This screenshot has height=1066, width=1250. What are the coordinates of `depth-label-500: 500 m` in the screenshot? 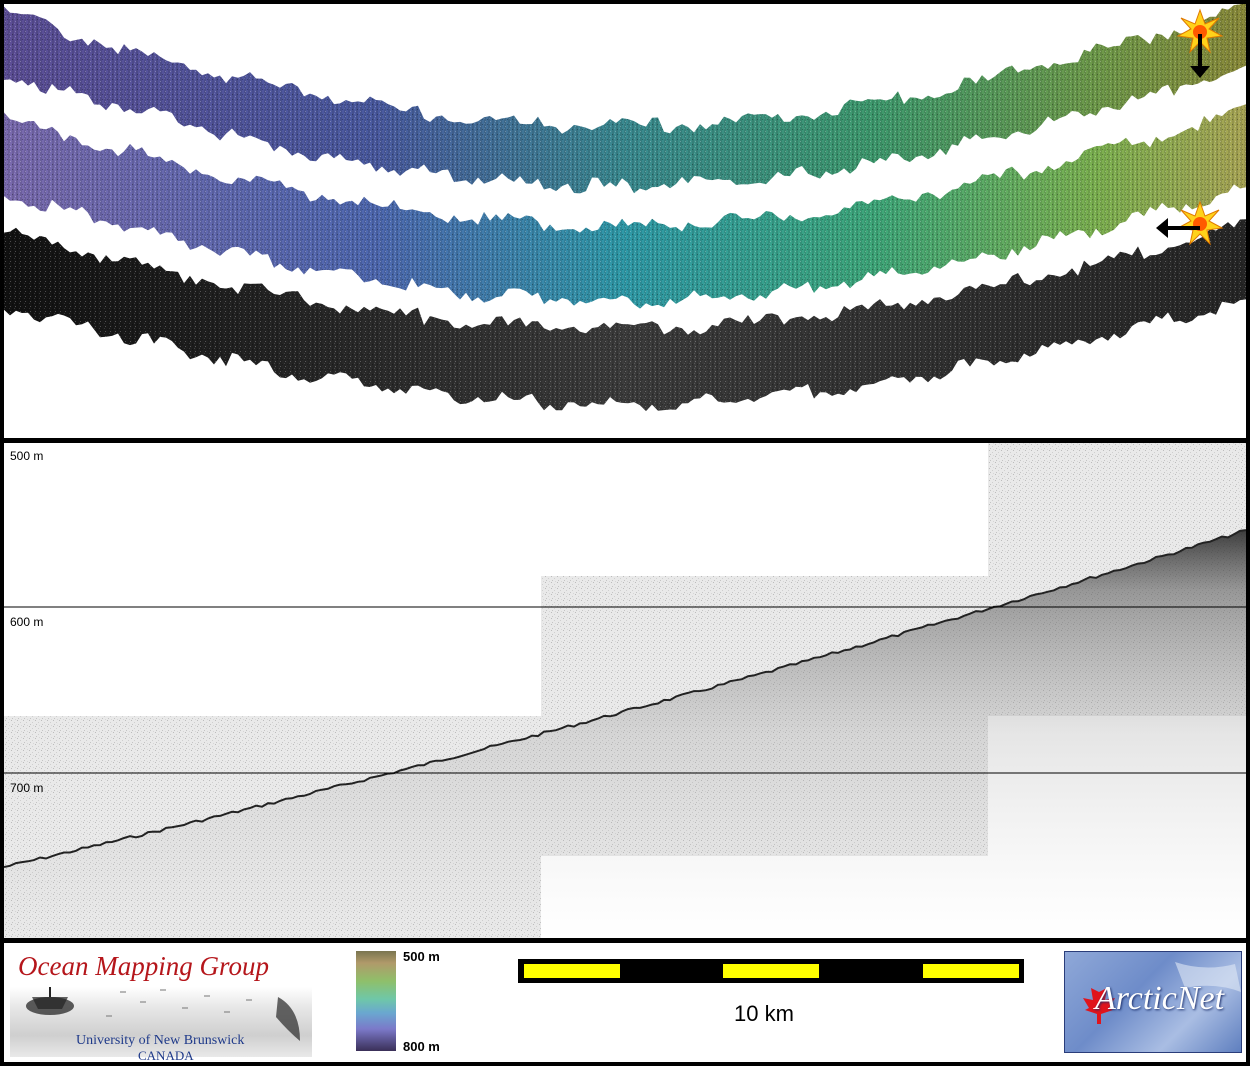 It's located at (27, 456).